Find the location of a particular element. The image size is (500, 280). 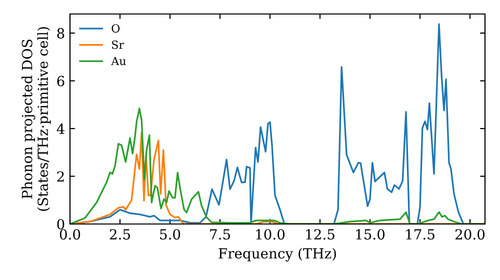

x-tick-label: 15.0 is located at coordinates (370, 234).